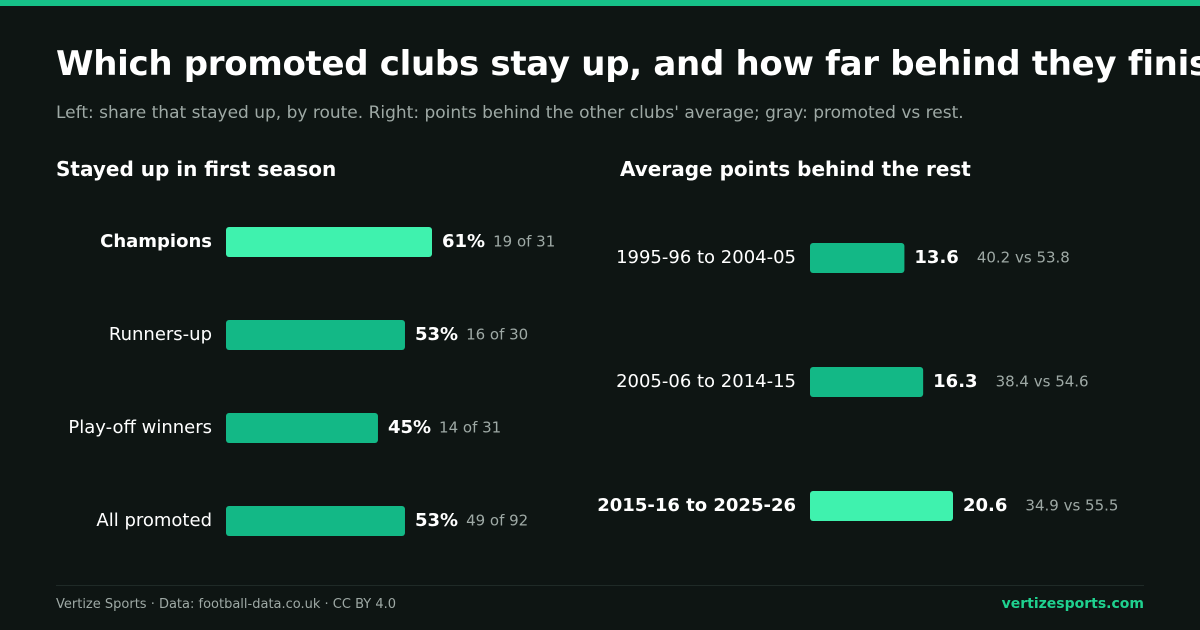 This screenshot has width=1200, height=630. Describe the element at coordinates (160, 334) in the screenshot. I see `category-label: Runners-up` at that location.